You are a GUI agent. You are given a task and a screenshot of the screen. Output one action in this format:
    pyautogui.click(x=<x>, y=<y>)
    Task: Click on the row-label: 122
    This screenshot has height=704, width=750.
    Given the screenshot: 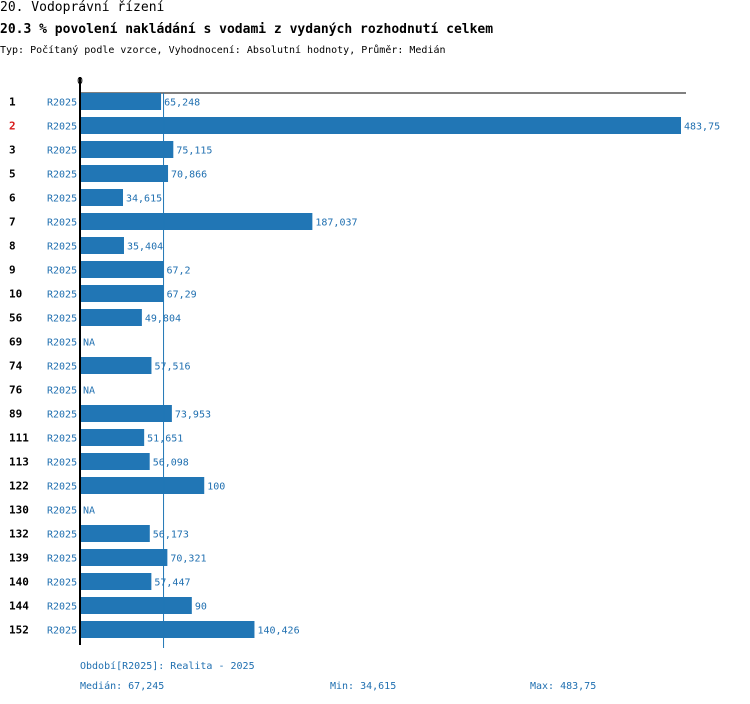 What is the action you would take?
    pyautogui.click(x=19, y=486)
    